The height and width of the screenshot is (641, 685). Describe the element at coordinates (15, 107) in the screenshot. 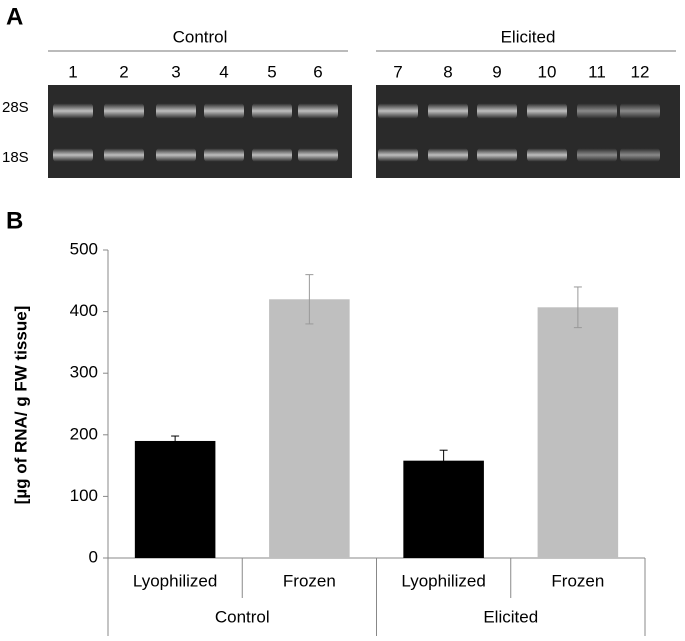

I see `band-label: 28S` at that location.